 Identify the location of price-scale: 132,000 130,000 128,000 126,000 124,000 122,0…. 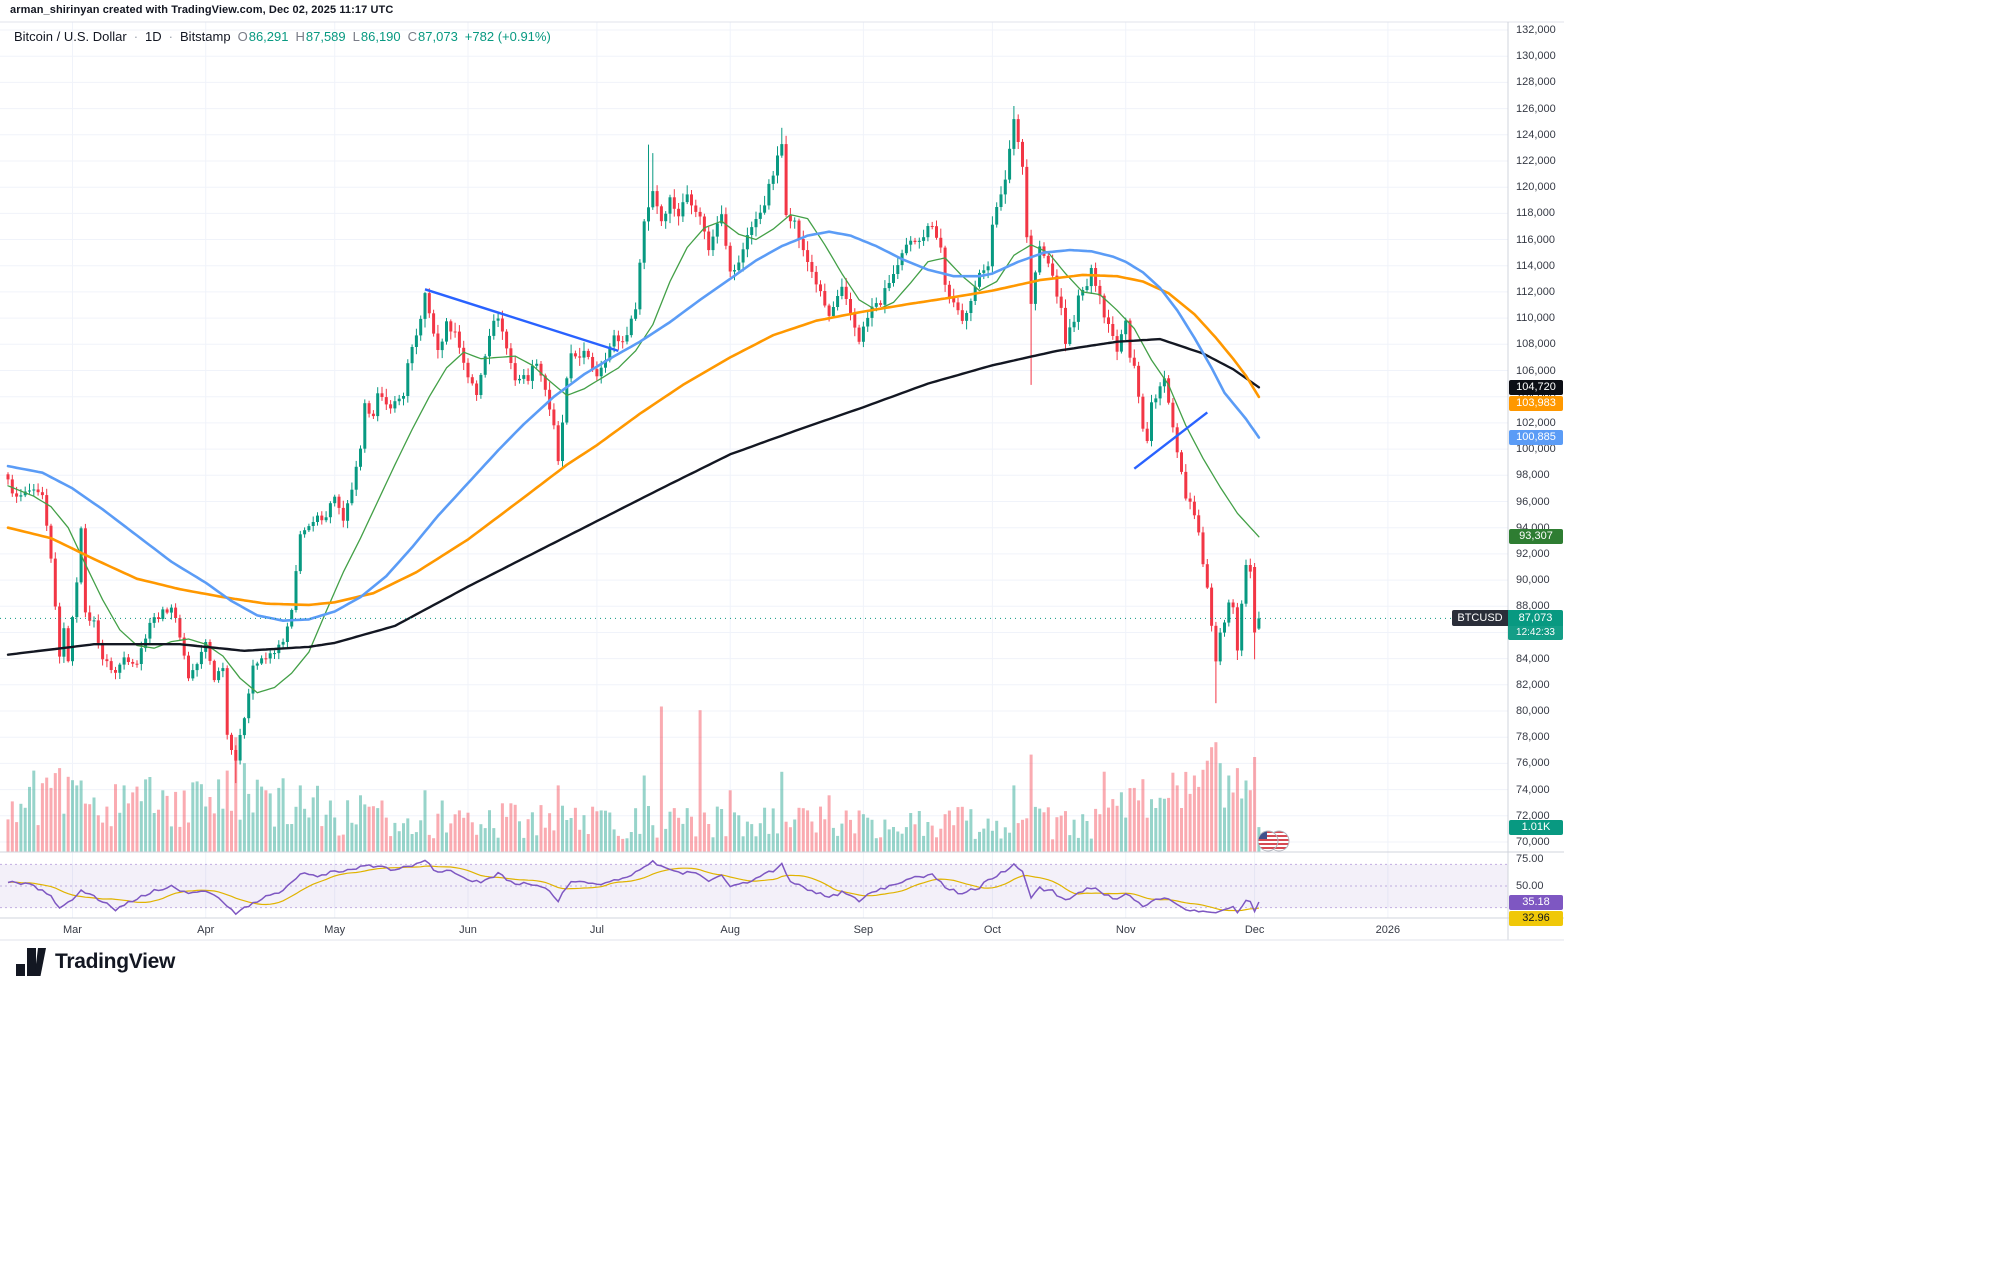
(1536, 472).